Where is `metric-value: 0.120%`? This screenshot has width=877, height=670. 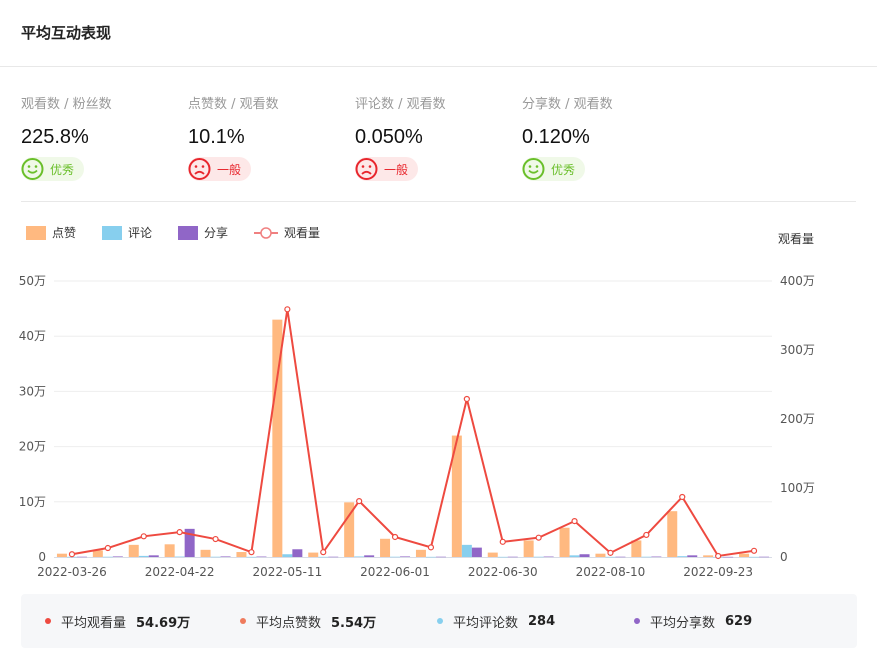 metric-value: 0.120% is located at coordinates (556, 137).